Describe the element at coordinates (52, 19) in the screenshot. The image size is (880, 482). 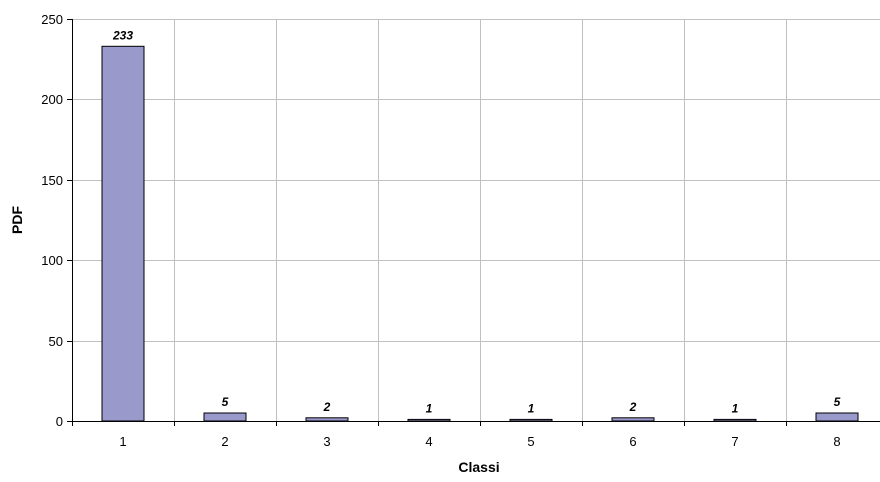
I see `y-tick-label: 250` at that location.